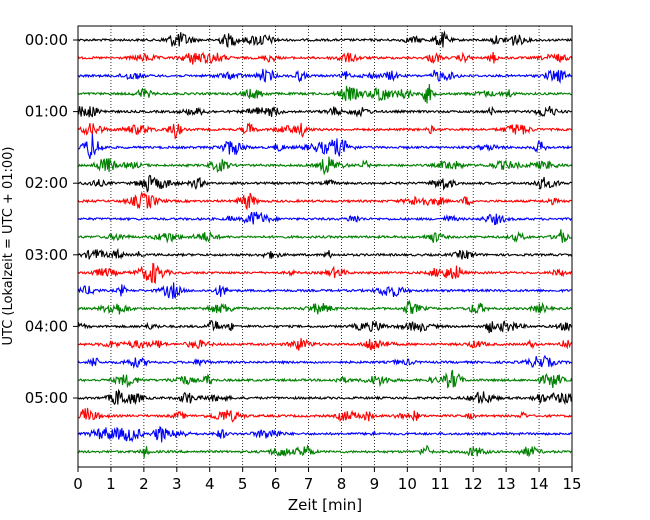 The height and width of the screenshot is (520, 650). Describe the element at coordinates (342, 484) in the screenshot. I see `x-tick-label-8: 8` at that location.